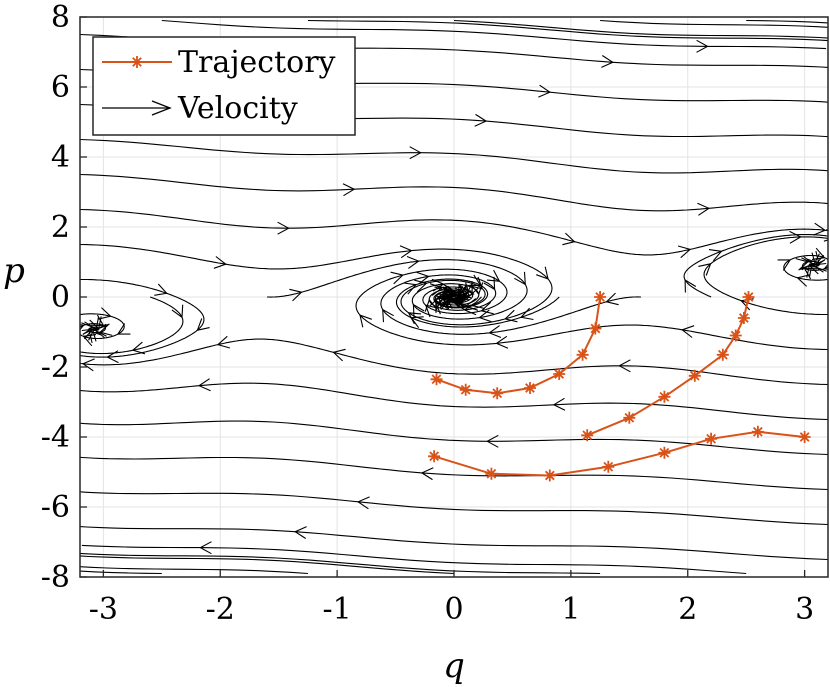 This screenshot has height=687, width=830. What do you see at coordinates (60, 17) in the screenshot?
I see `y-tick-label: 8` at bounding box center [60, 17].